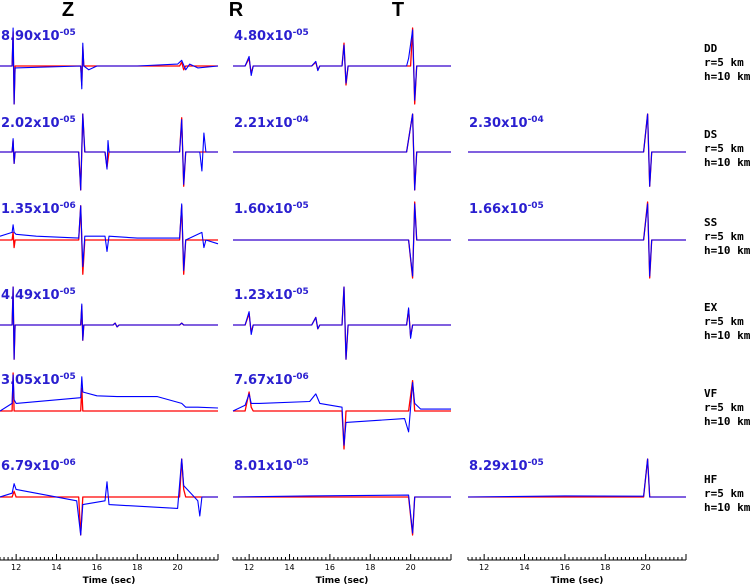  I want to click on distance-label-hf: r=5 km, so click(724, 493).